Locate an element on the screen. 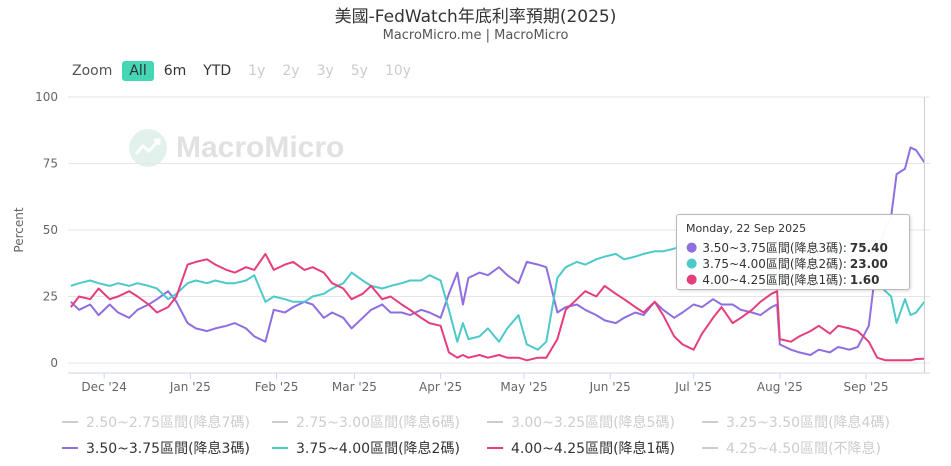  tooltip-row: ● 3.75~4.00區間(降息2碼): 23.00 is located at coordinates (787, 263).